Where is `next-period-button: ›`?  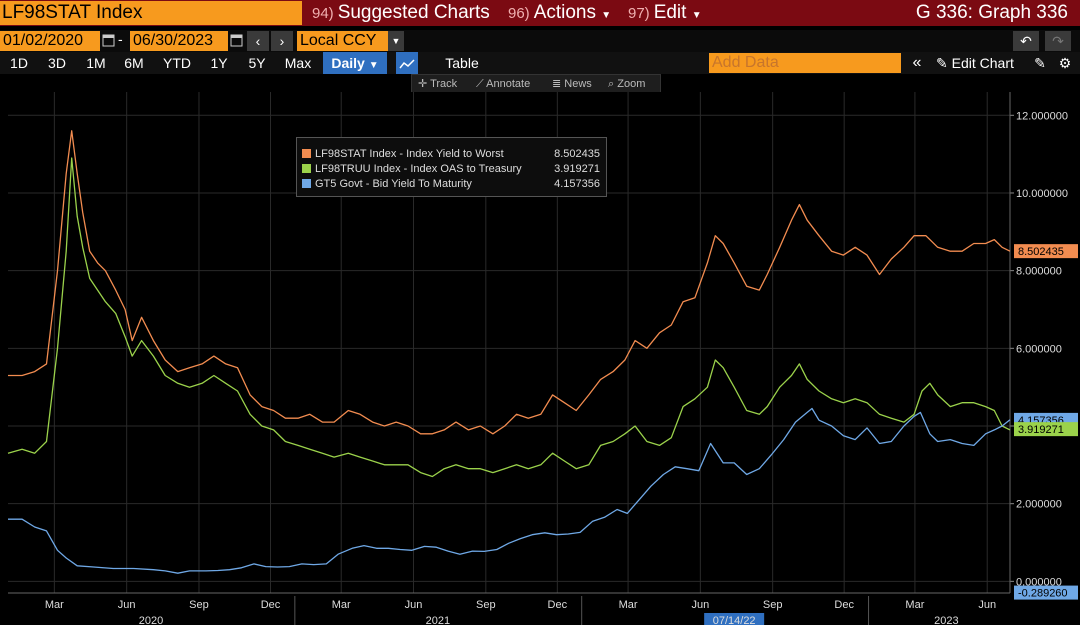
next-period-button: › is located at coordinates (282, 41).